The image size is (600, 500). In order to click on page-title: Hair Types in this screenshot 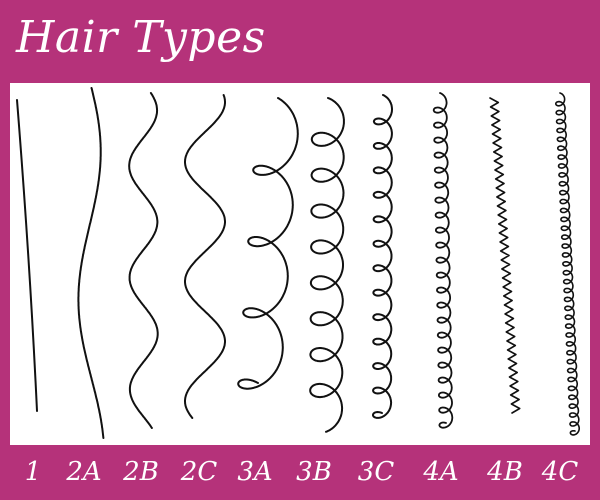, I will do `click(141, 37)`.